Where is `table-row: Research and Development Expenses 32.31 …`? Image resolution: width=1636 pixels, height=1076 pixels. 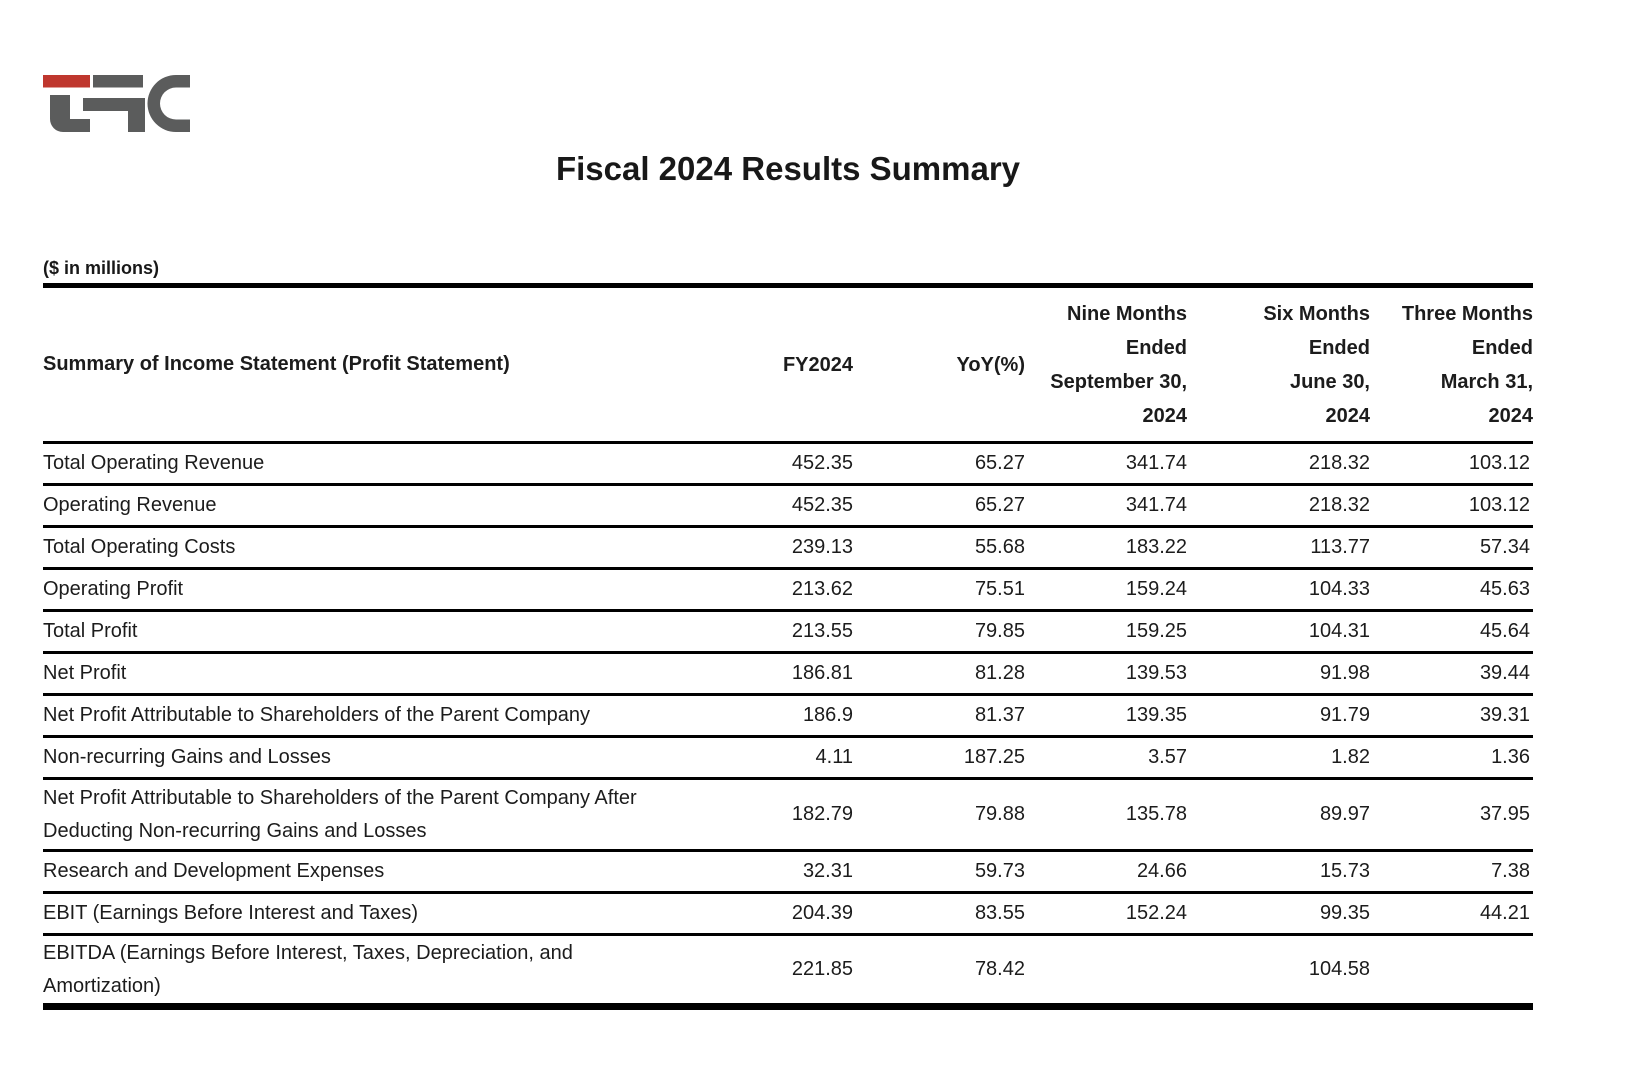 table-row: Research and Development Expenses 32.31 … is located at coordinates (788, 872).